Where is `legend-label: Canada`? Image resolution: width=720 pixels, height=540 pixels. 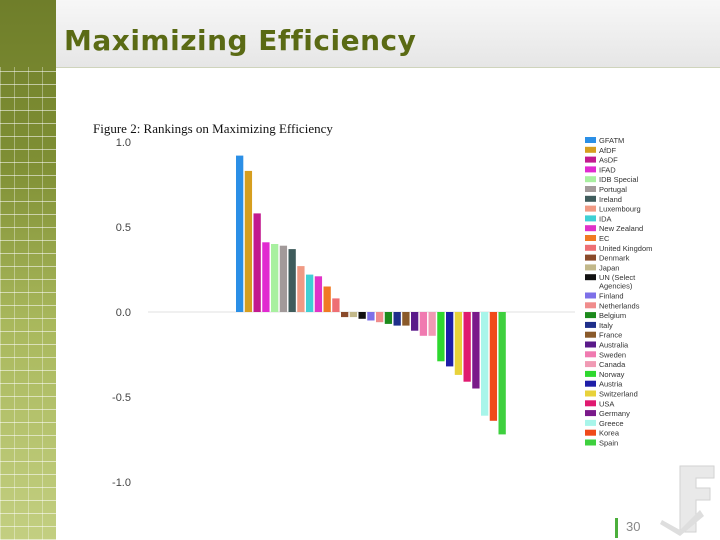
legend-label: Canada is located at coordinates (612, 364).